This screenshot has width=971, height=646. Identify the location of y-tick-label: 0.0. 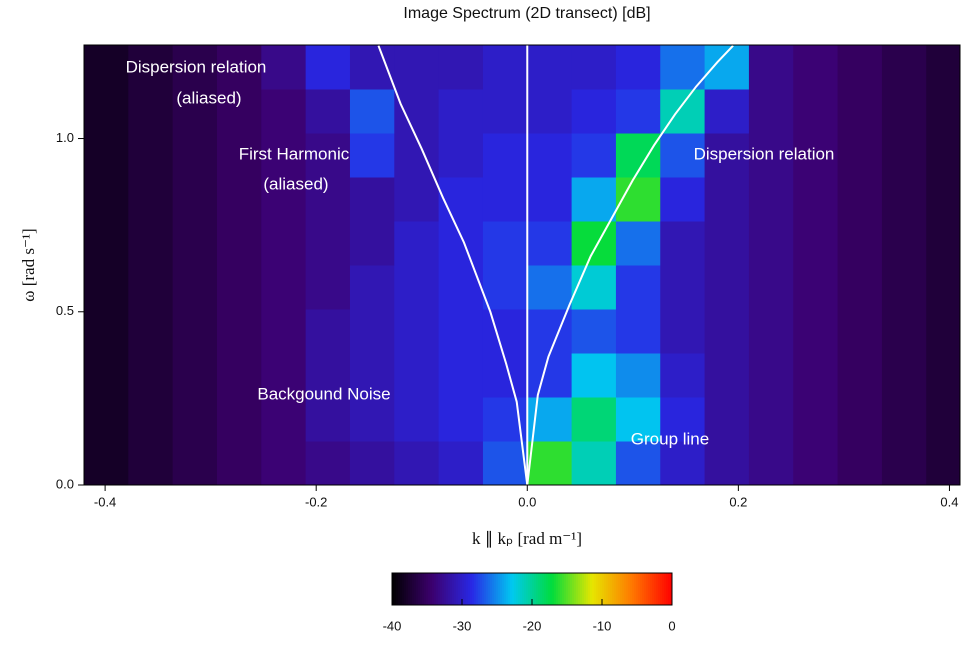
(65, 483).